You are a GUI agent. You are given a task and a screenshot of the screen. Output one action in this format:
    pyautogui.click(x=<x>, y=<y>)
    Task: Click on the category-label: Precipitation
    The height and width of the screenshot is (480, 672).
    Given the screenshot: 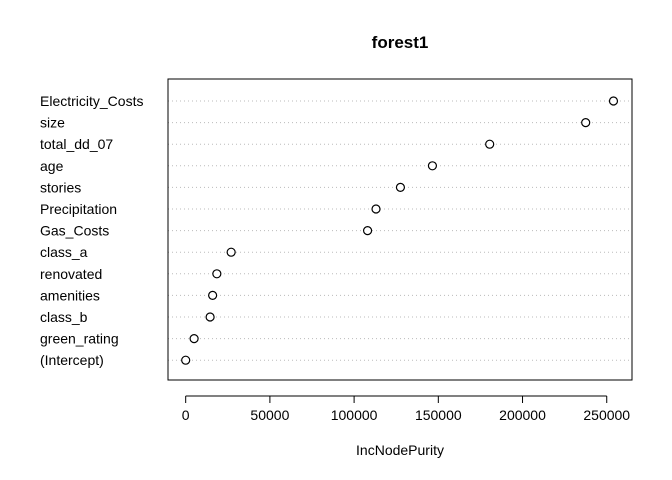 What is the action you would take?
    pyautogui.click(x=78, y=209)
    